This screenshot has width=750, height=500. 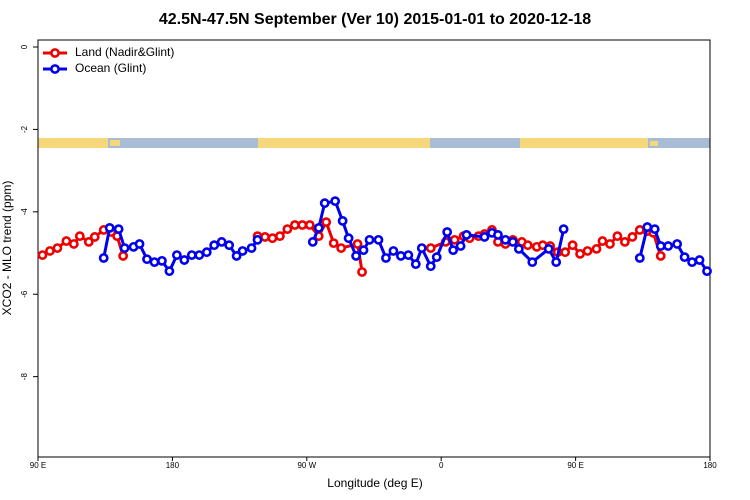 What do you see at coordinates (7, 248) in the screenshot?
I see `y-axis-label: XCO2 - MLO trend (ppm)` at bounding box center [7, 248].